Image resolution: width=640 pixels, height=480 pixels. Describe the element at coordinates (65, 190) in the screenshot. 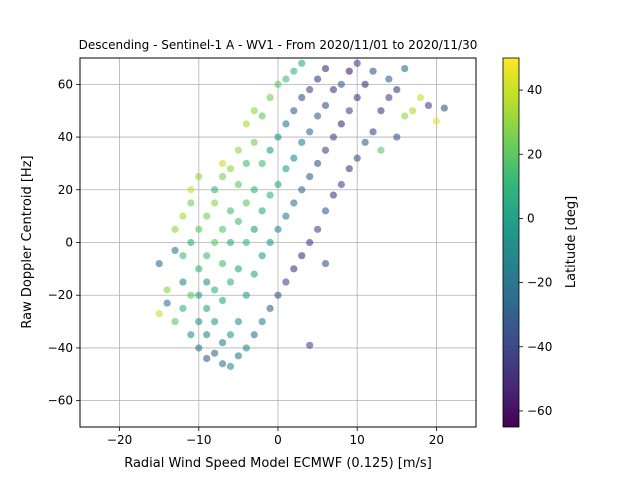

I see `y-tick-label: 20` at that location.